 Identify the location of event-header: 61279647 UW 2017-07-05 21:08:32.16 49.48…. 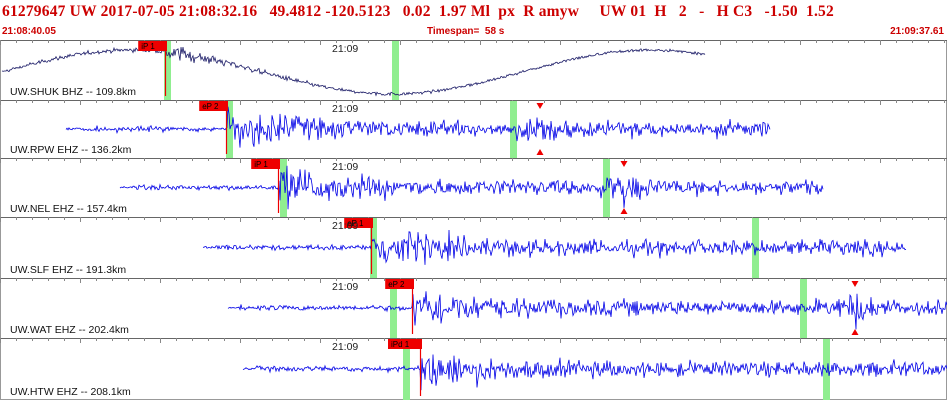
(473, 21).